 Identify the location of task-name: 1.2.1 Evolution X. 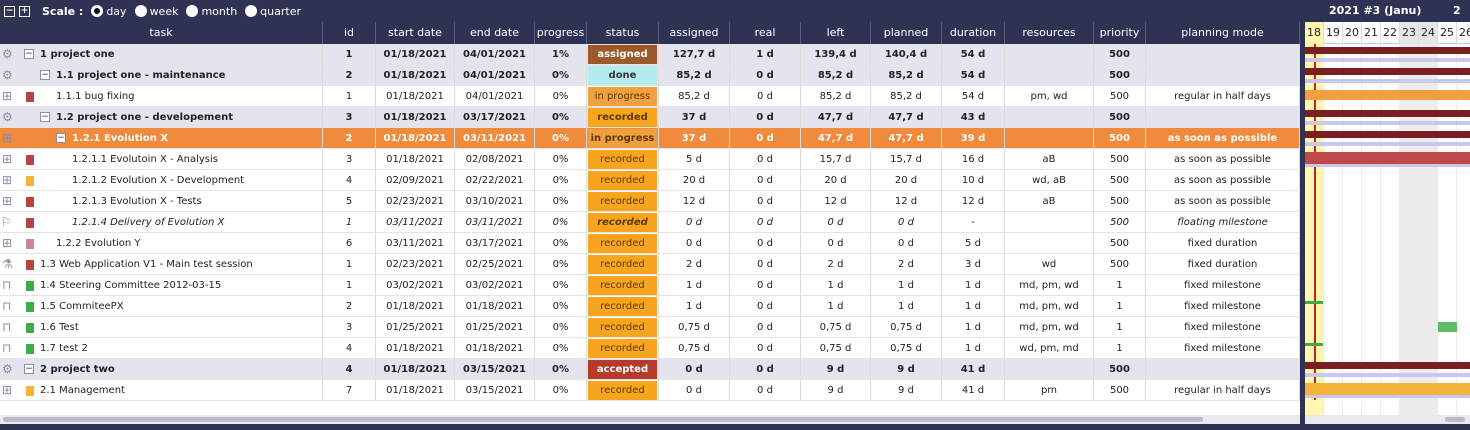
(120, 138).